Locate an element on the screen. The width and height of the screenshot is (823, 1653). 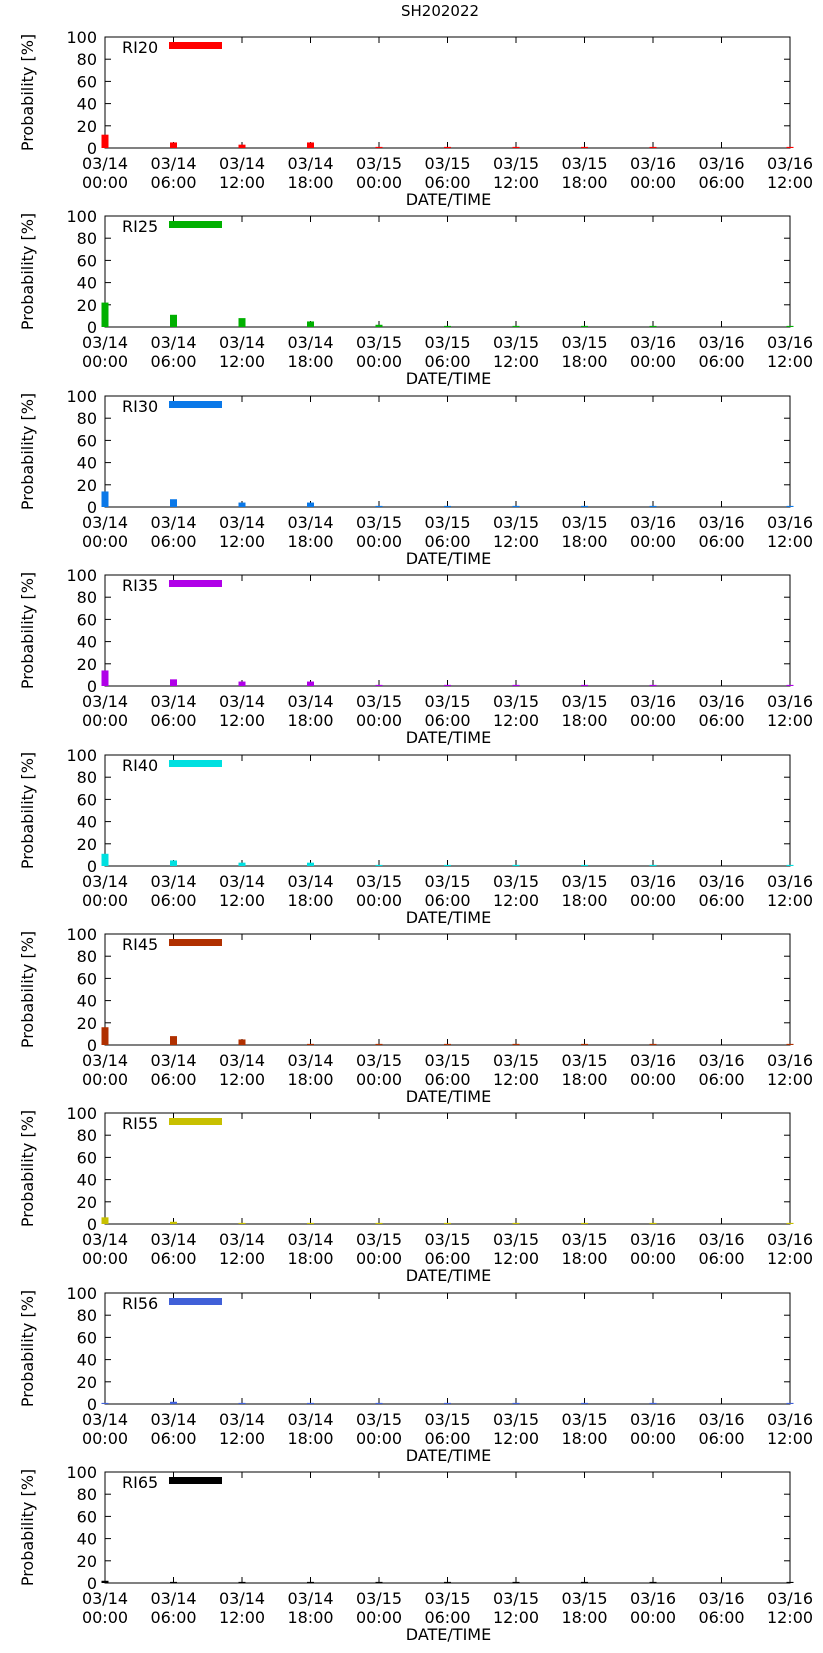
figure-title: SH202022 is located at coordinates (440, 11).